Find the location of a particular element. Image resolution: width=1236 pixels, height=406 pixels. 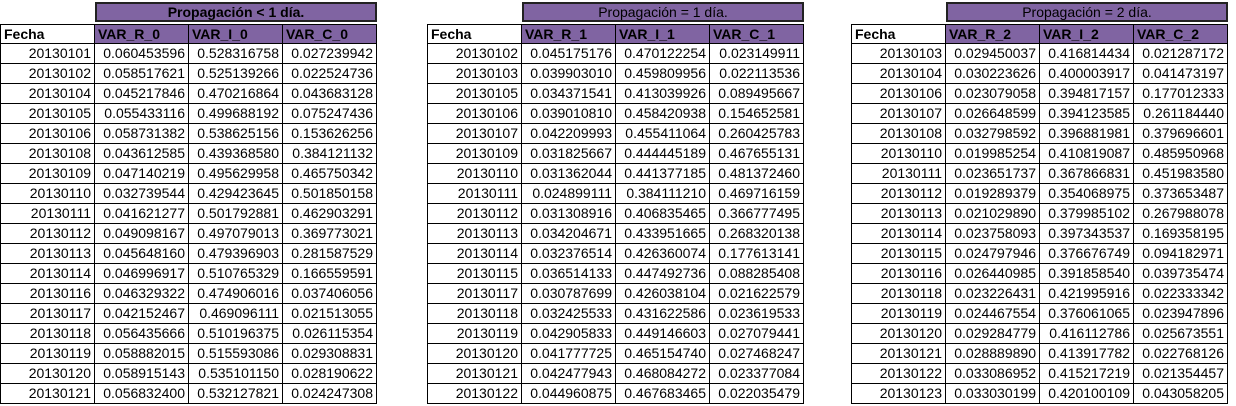

value-cell: 0.043683128 is located at coordinates (330, 94).